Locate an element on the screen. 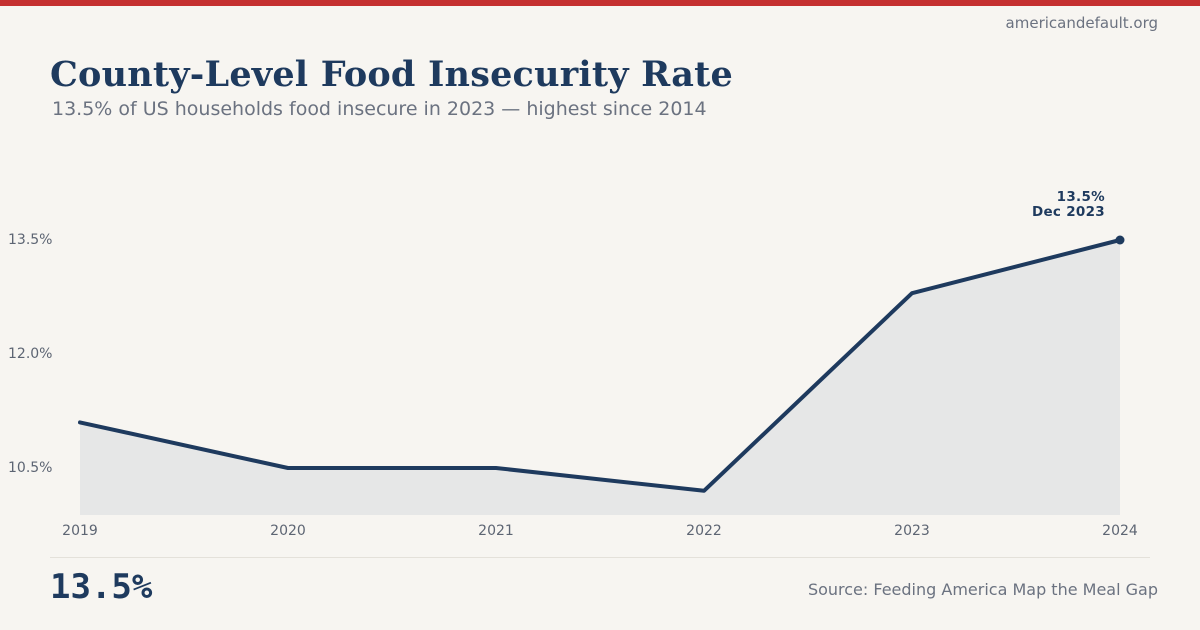 This screenshot has height=630, width=1200. x-tick-label: 2019 is located at coordinates (80, 531).